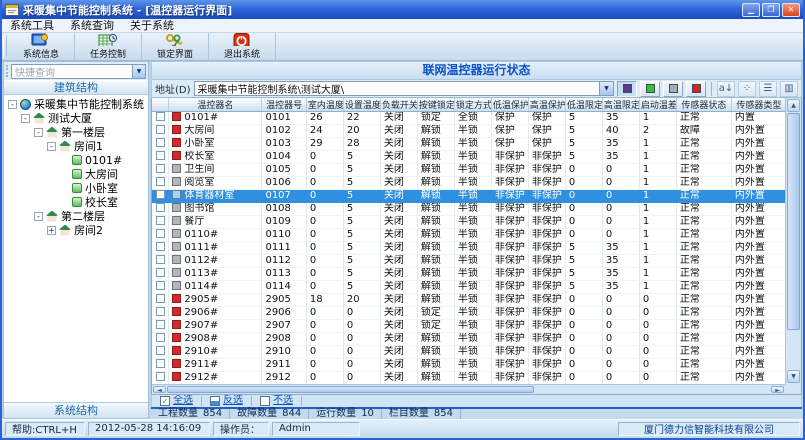 The height and width of the screenshot is (440, 805). I want to click on filter-all-button, so click(627, 88).